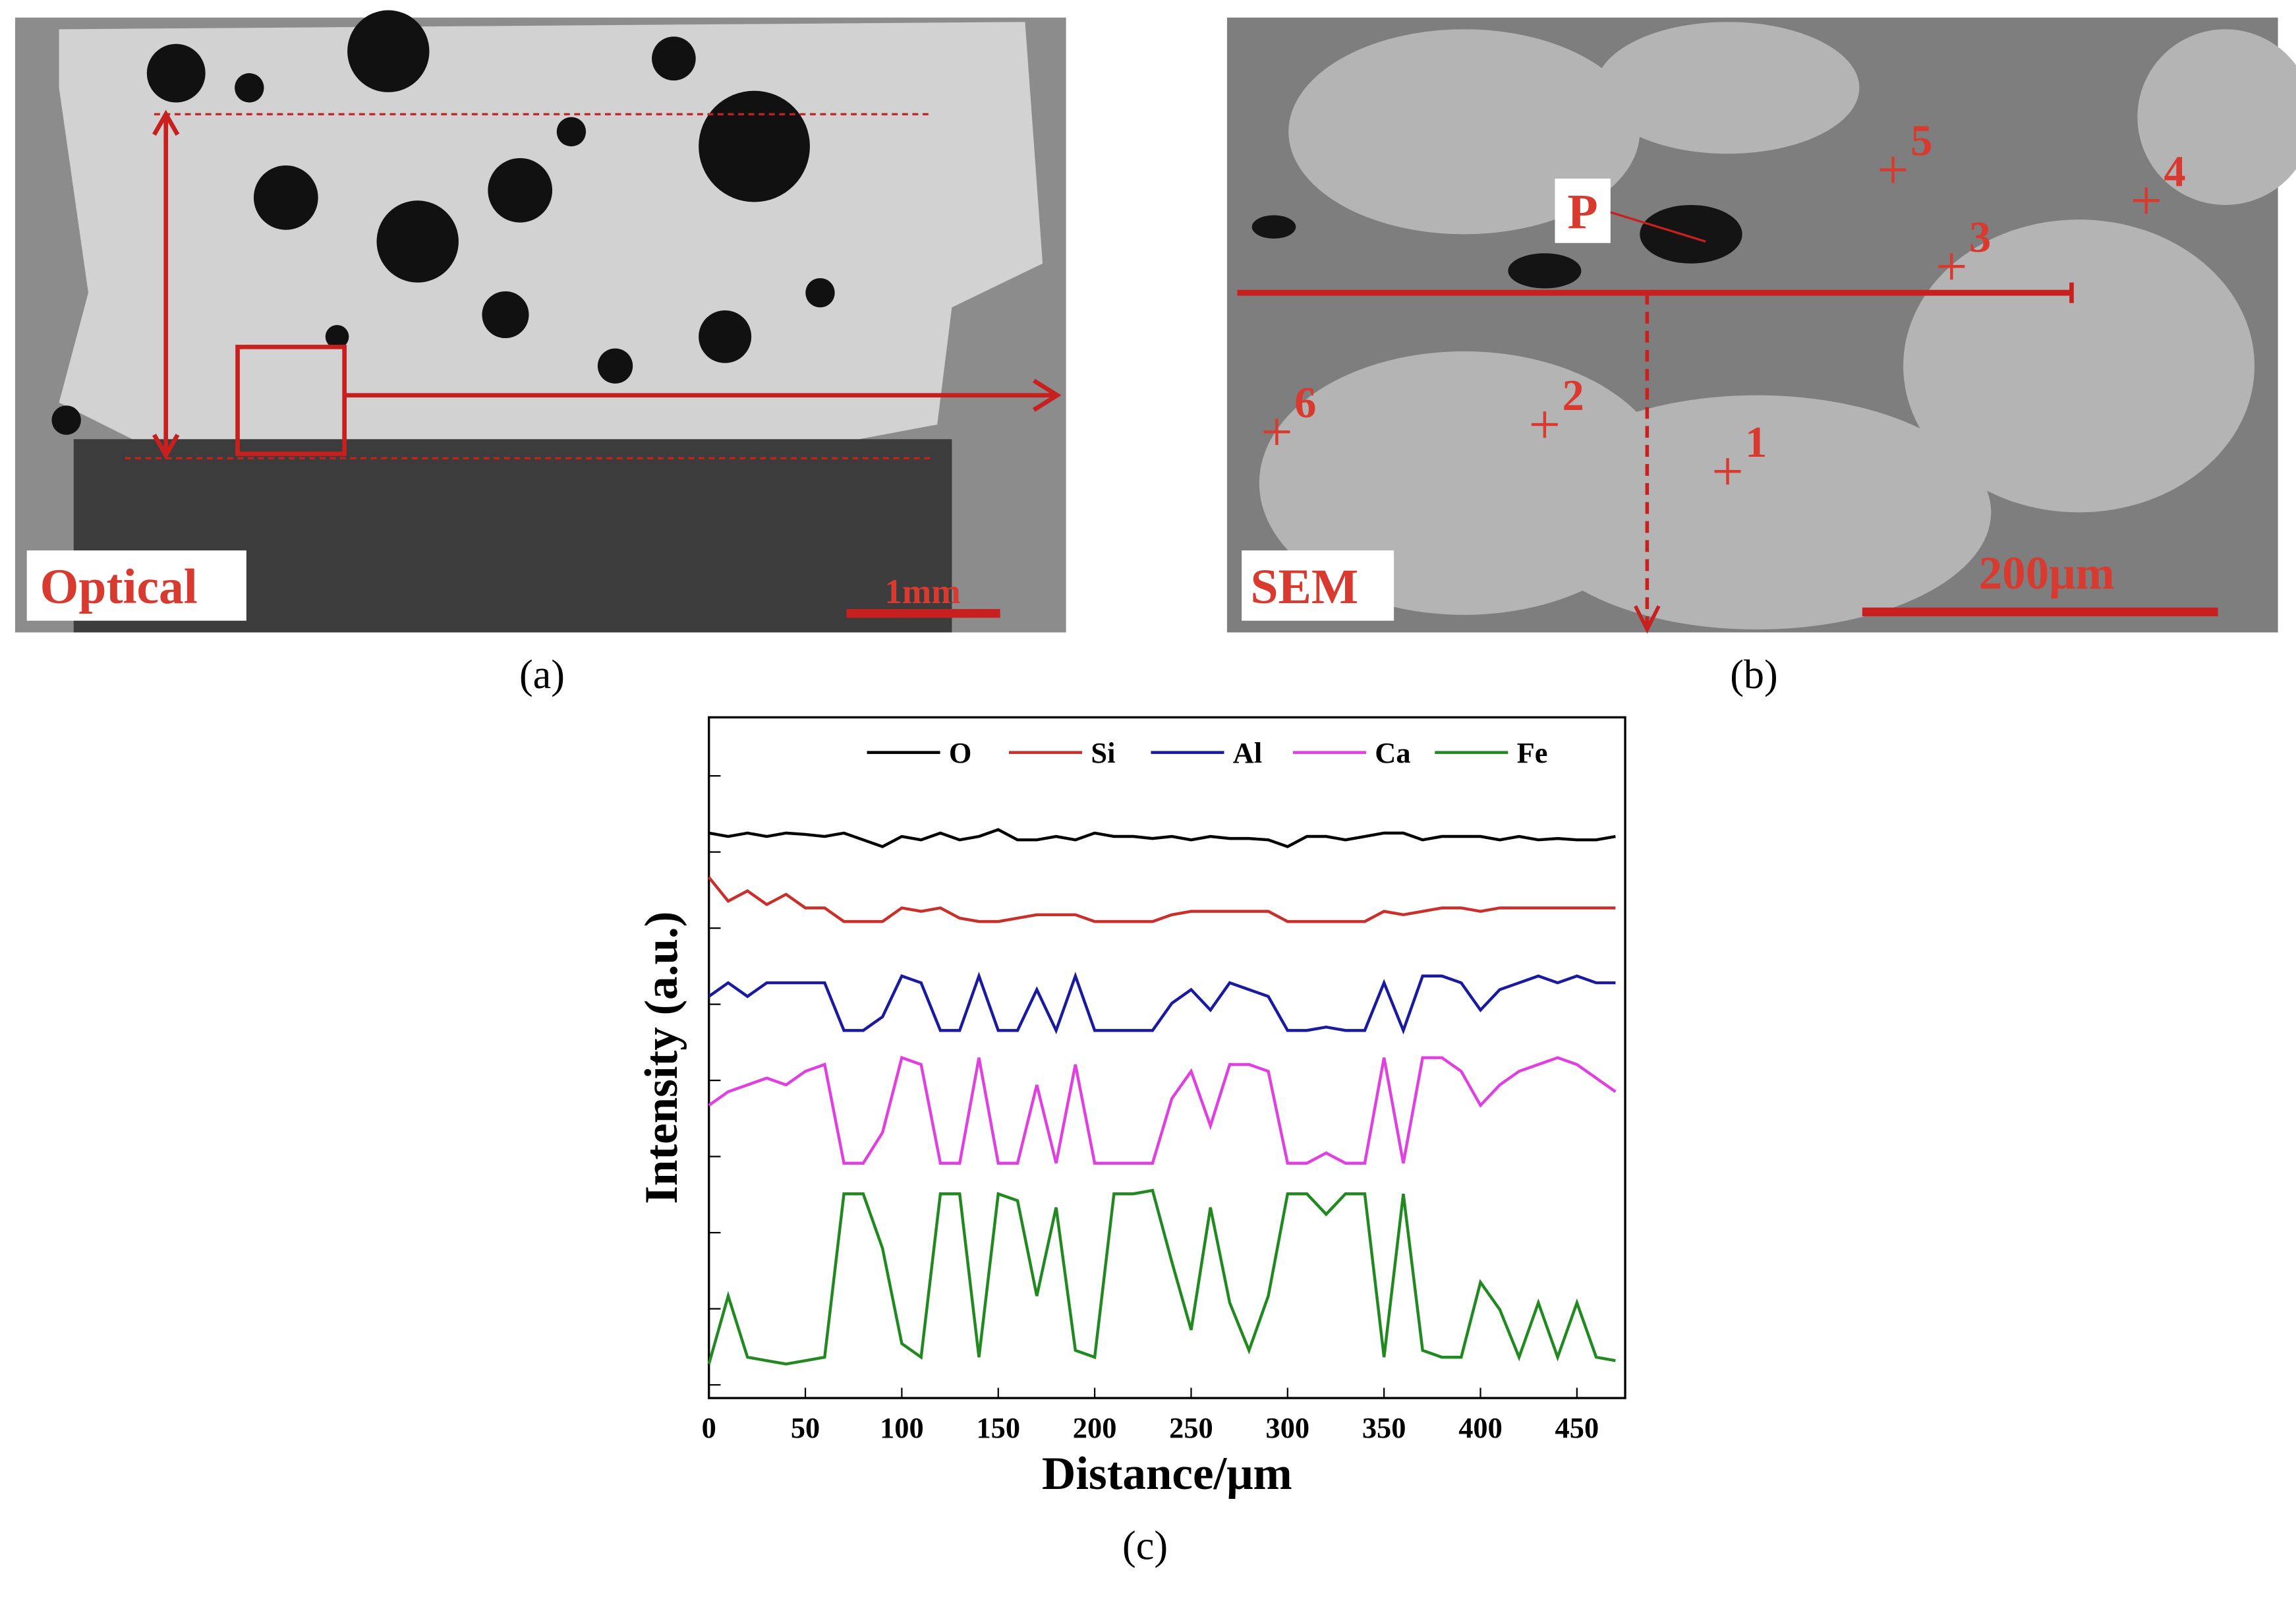  I want to click on x-tick-label: 350, so click(1384, 1428).